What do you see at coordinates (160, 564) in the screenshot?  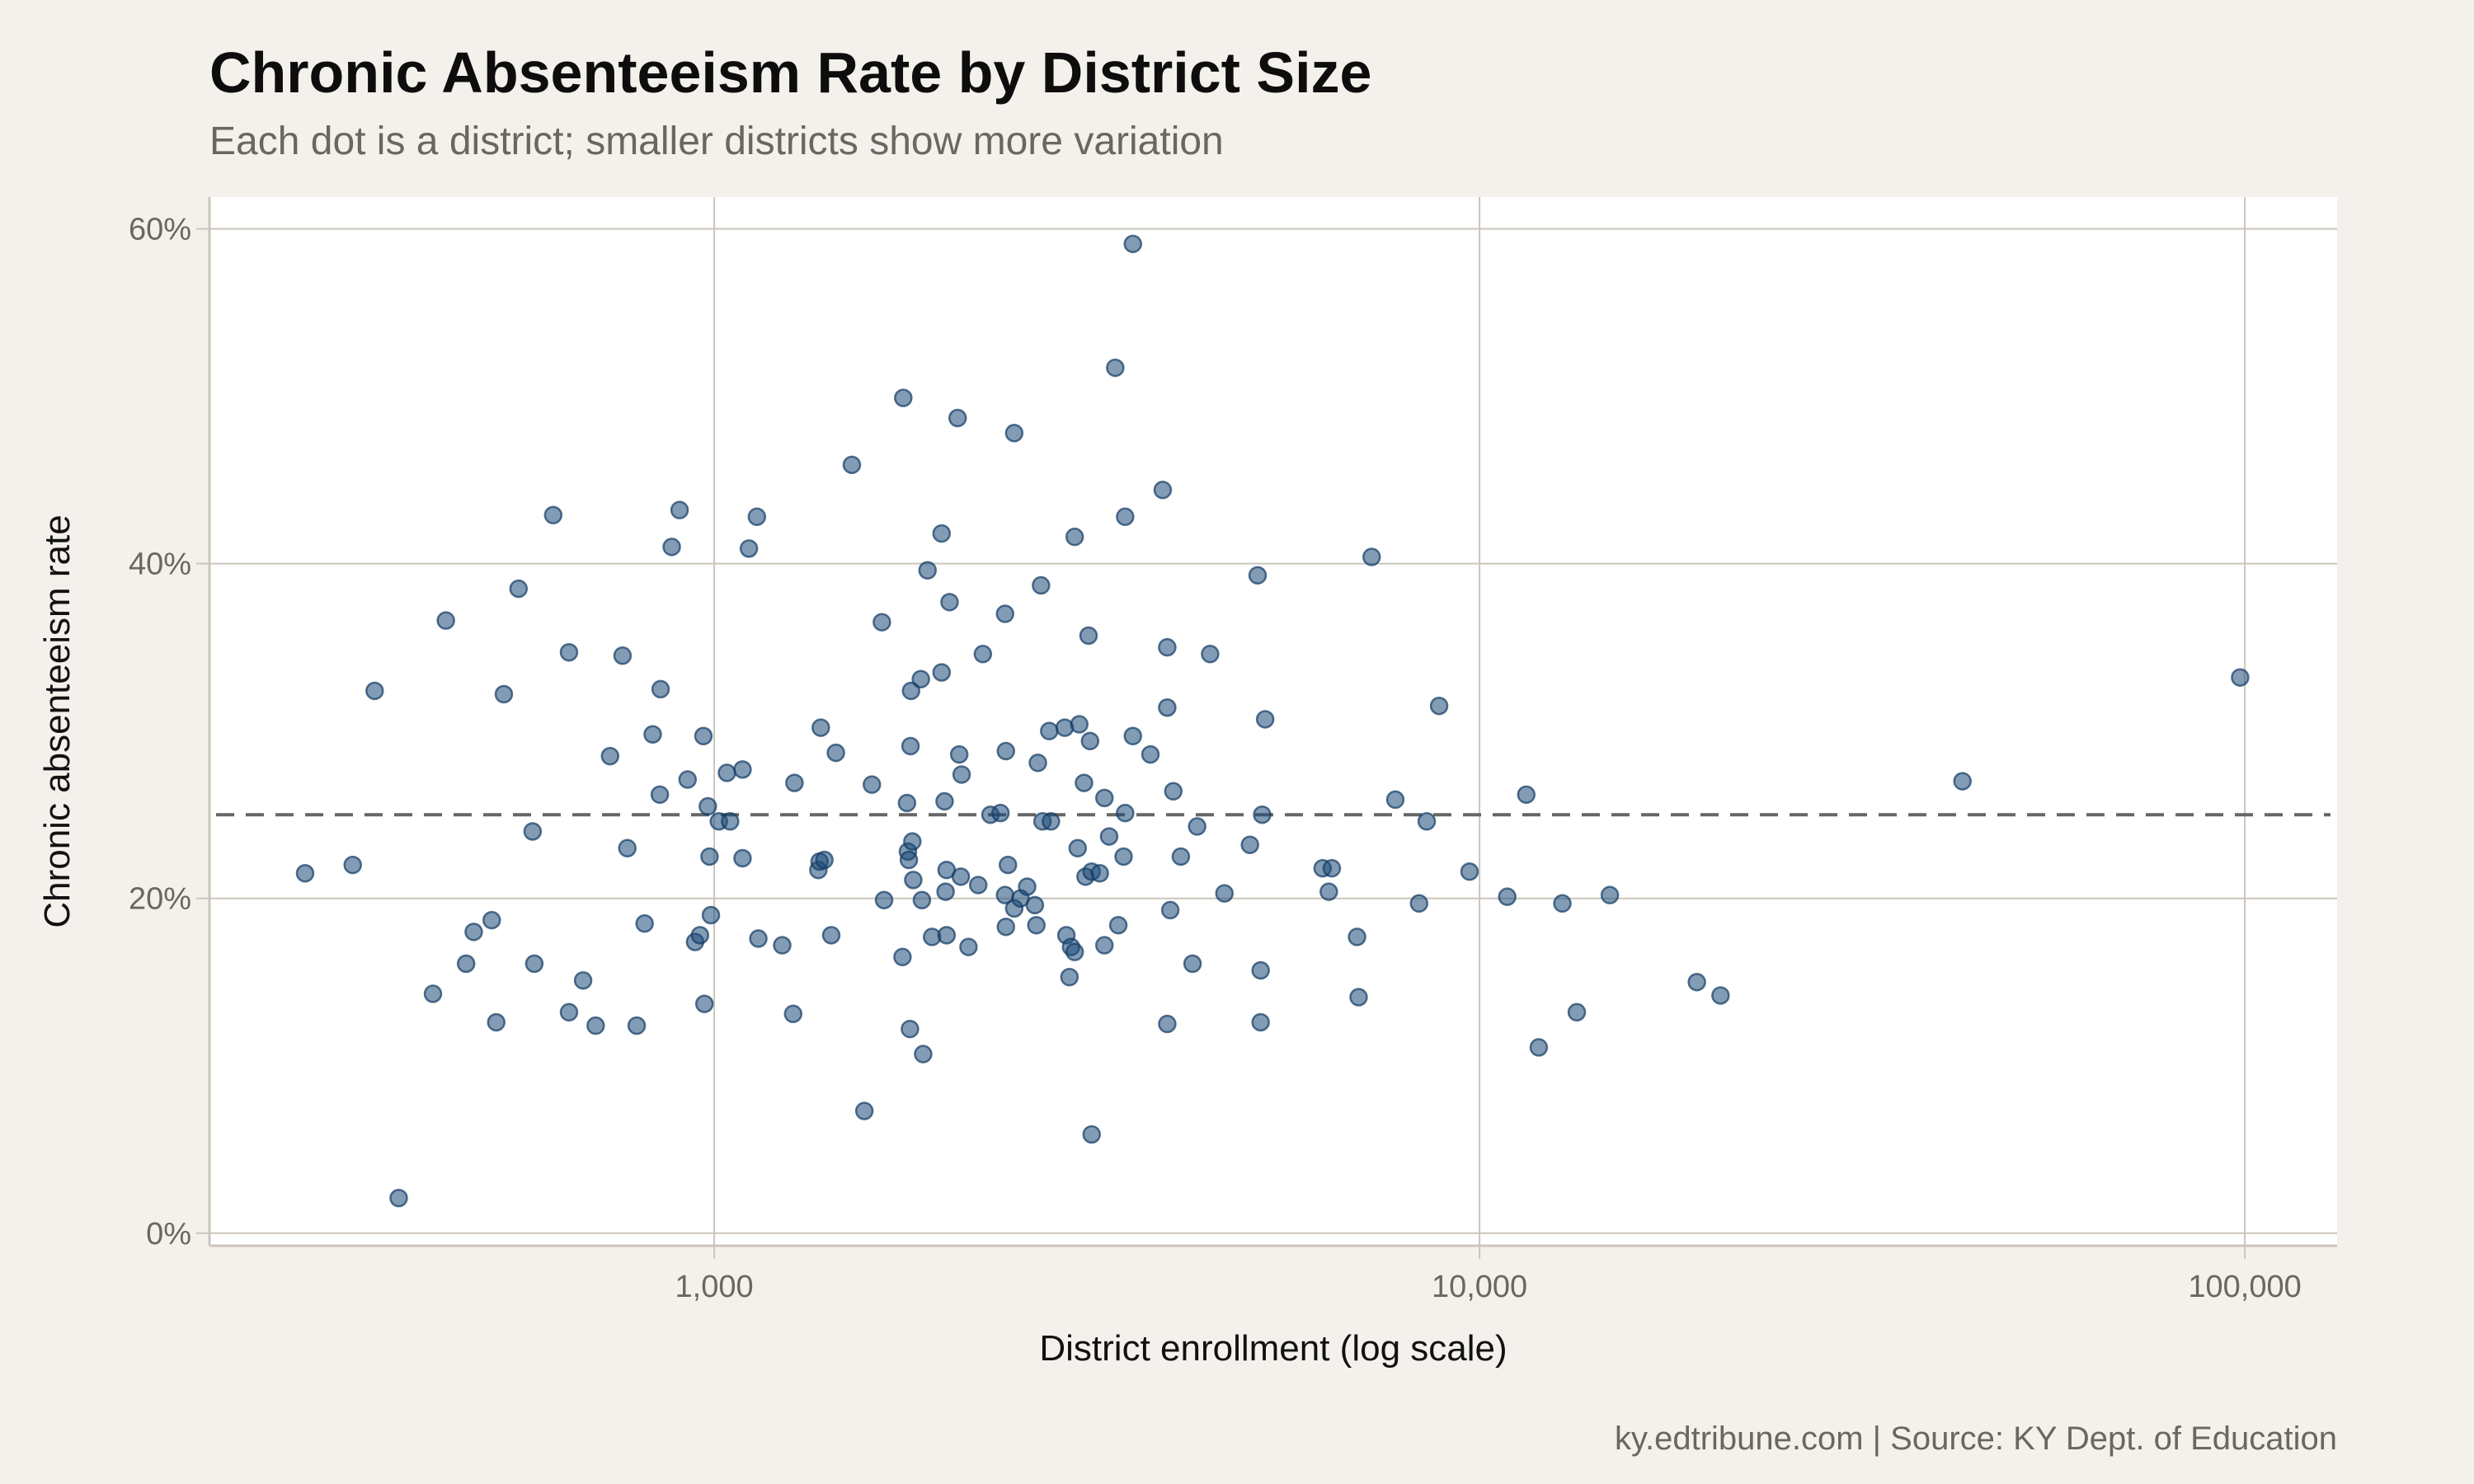 I see `y-tick-label: 40%` at bounding box center [160, 564].